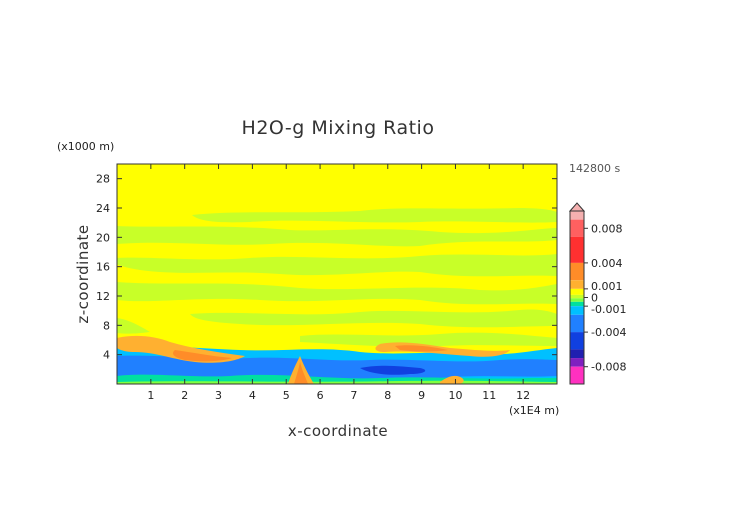 The width and height of the screenshot is (752, 532). What do you see at coordinates (218, 395) in the screenshot?
I see `x-tick-label: 3` at bounding box center [218, 395].